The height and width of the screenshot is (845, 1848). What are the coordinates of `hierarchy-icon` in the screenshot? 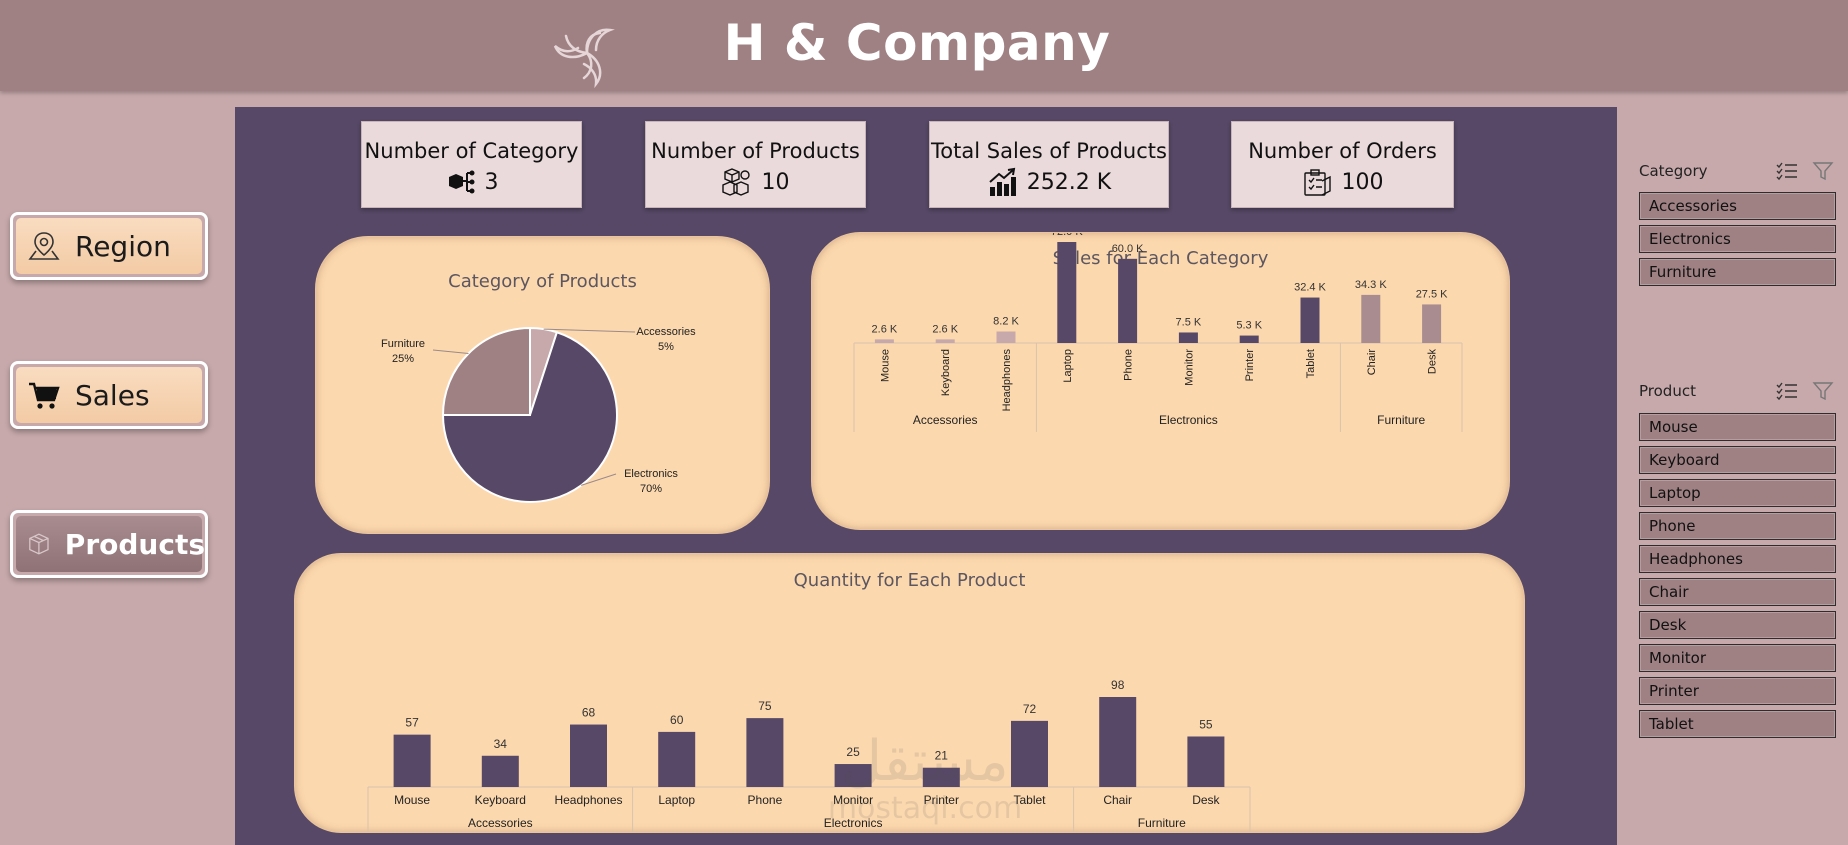 It's located at (461, 182).